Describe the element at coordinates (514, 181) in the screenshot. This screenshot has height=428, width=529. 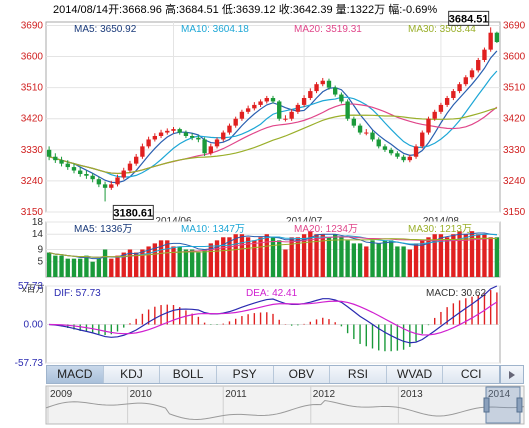
I see `price-y-tick-right: 3240` at that location.